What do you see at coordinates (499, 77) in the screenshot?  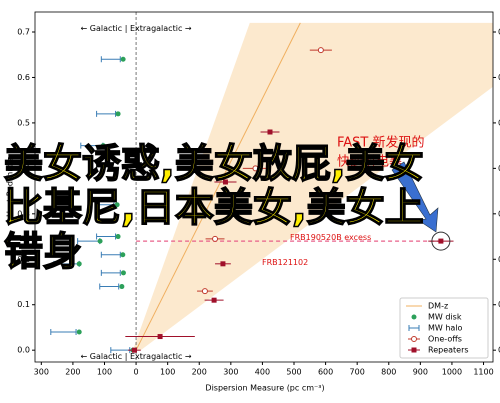 I see `y2-tick-label: 0.6` at bounding box center [499, 77].